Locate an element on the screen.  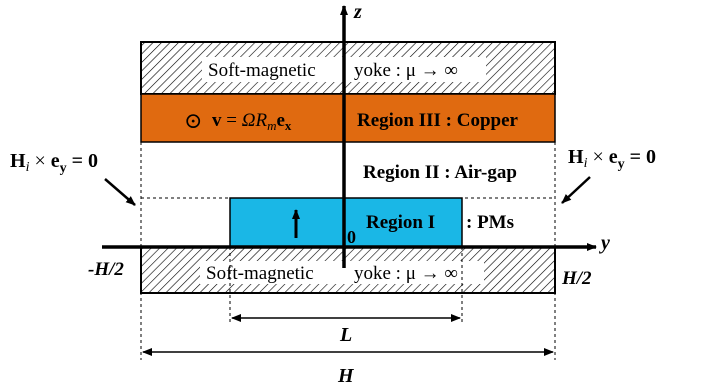
velocity-expression: v = ΩRmex is located at coordinates (252, 121).